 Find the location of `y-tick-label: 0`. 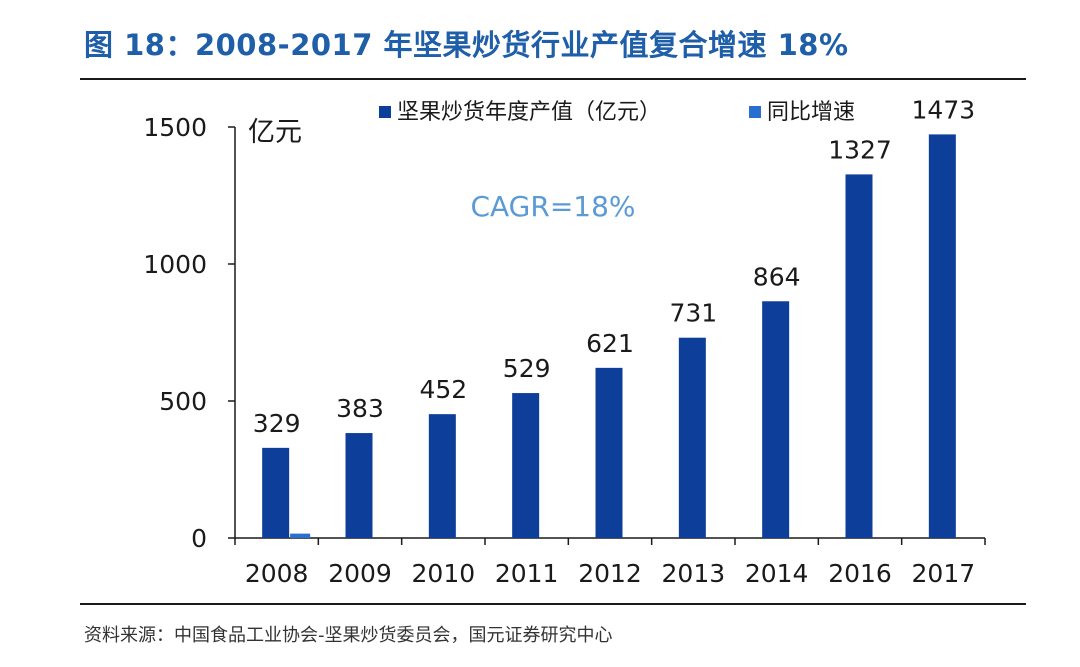

y-tick-label: 0 is located at coordinates (199, 538).